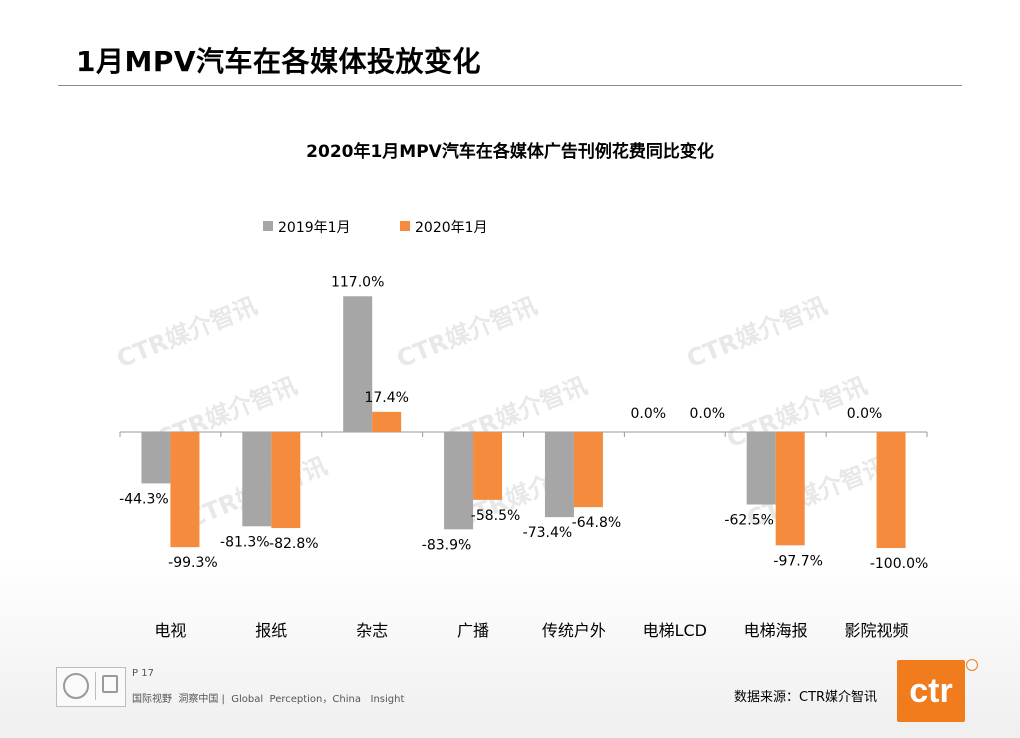 Image resolution: width=1020 pixels, height=738 pixels. What do you see at coordinates (91, 687) in the screenshot?
I see `certification-logos` at bounding box center [91, 687].